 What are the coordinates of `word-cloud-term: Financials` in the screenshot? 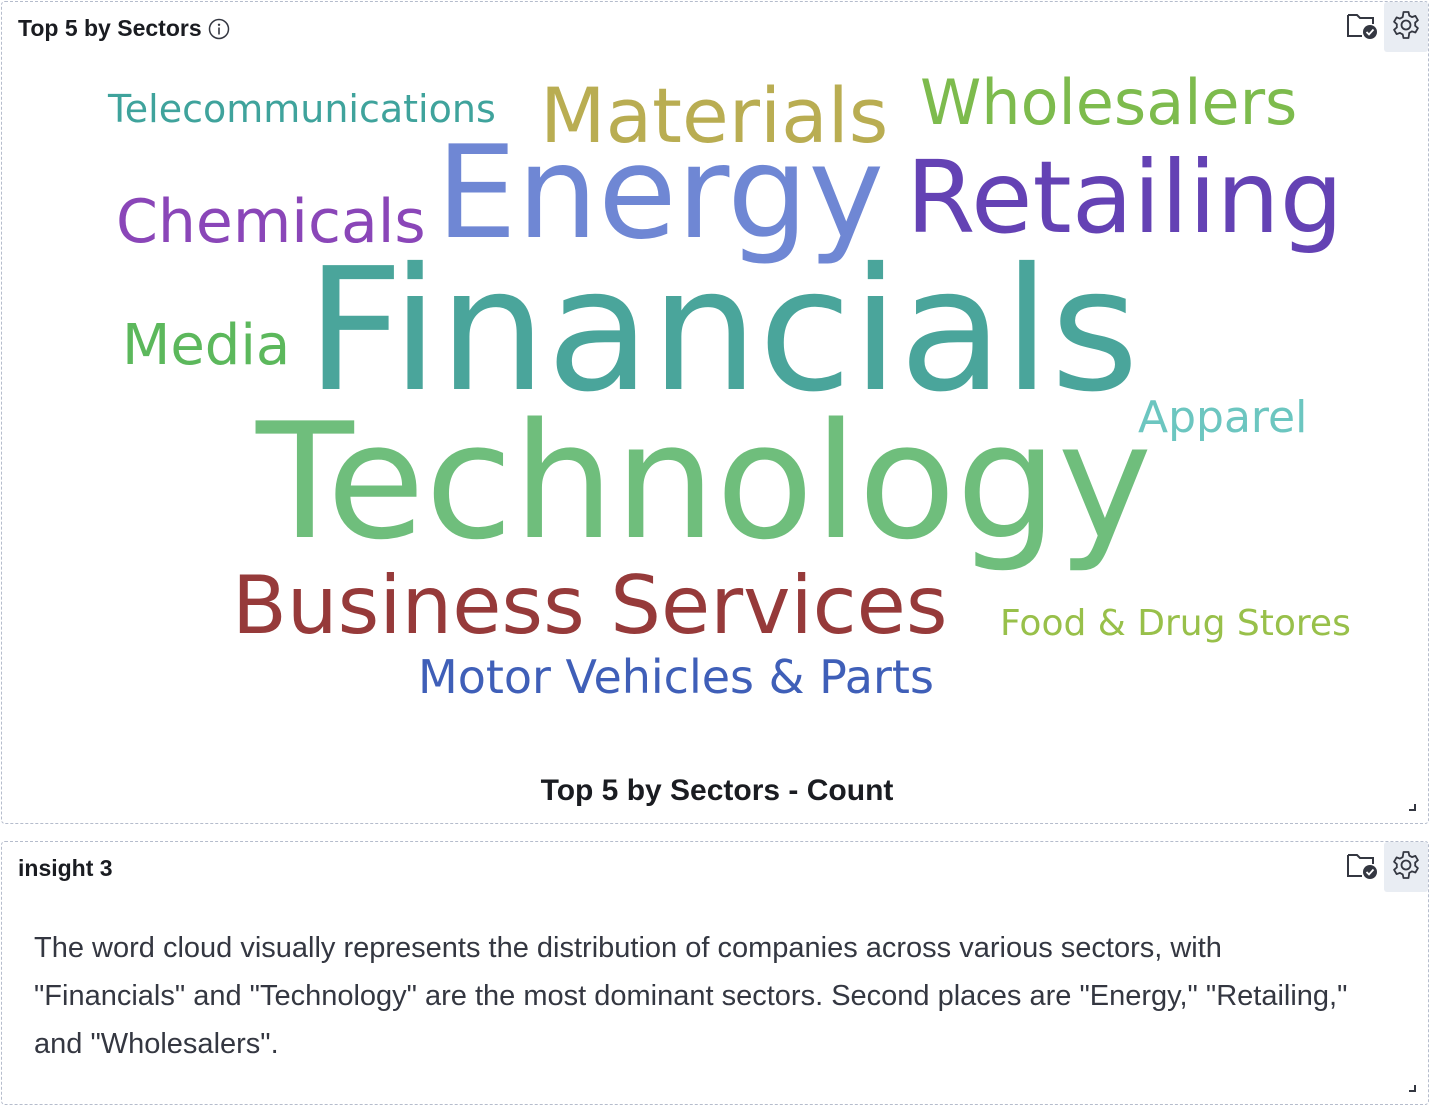 It's located at (722, 331).